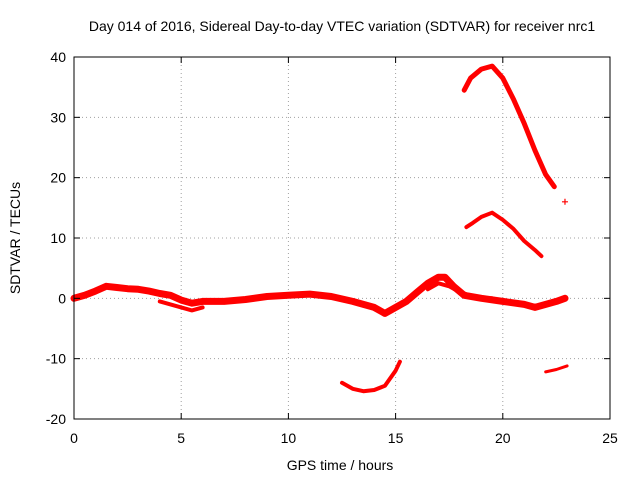 The height and width of the screenshot is (480, 640). I want to click on y-tick-label: 10, so click(58, 238).